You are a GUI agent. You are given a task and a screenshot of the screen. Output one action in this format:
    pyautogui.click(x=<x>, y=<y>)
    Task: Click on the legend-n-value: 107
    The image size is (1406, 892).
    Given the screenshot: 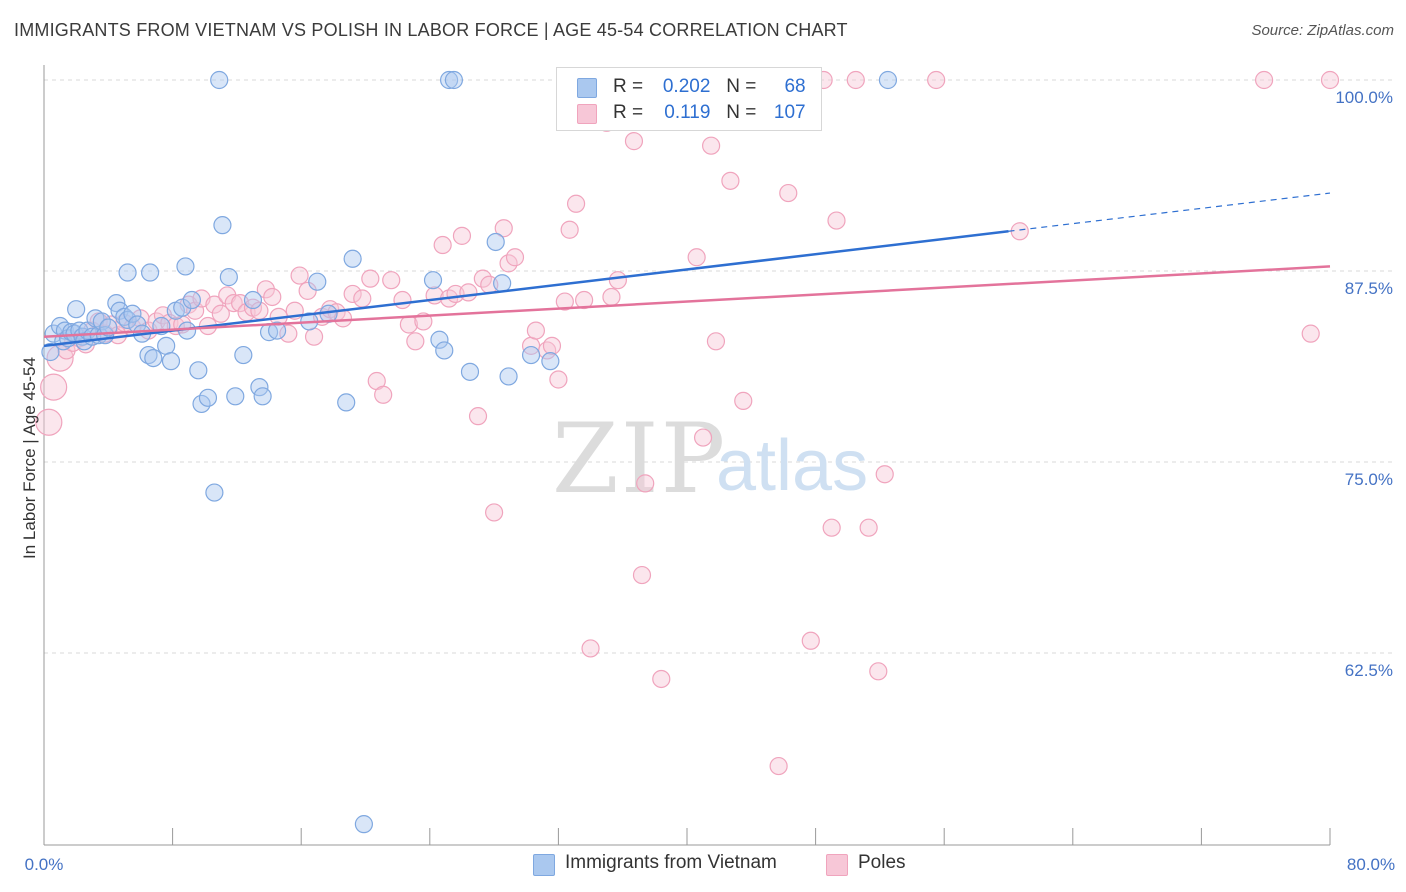 What is the action you would take?
    pyautogui.click(x=789, y=112)
    